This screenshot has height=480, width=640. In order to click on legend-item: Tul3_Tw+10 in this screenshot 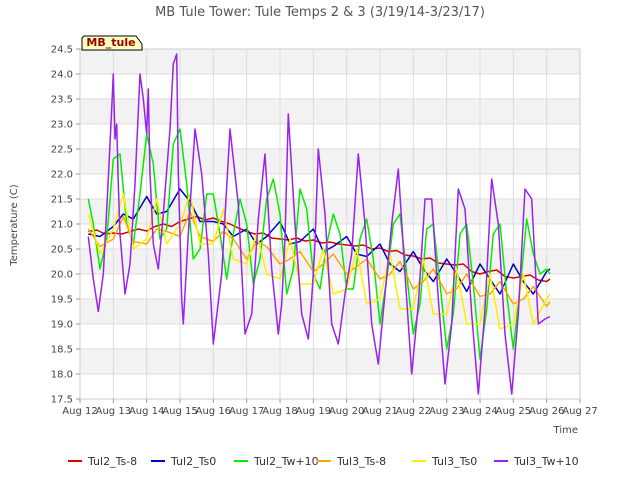, I will do `click(536, 461)`.